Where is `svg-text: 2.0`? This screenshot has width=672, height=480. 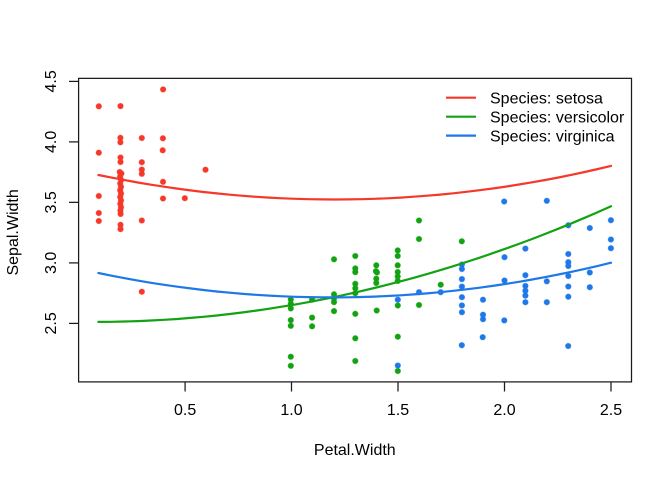
svg-text: 2.0 is located at coordinates (504, 410).